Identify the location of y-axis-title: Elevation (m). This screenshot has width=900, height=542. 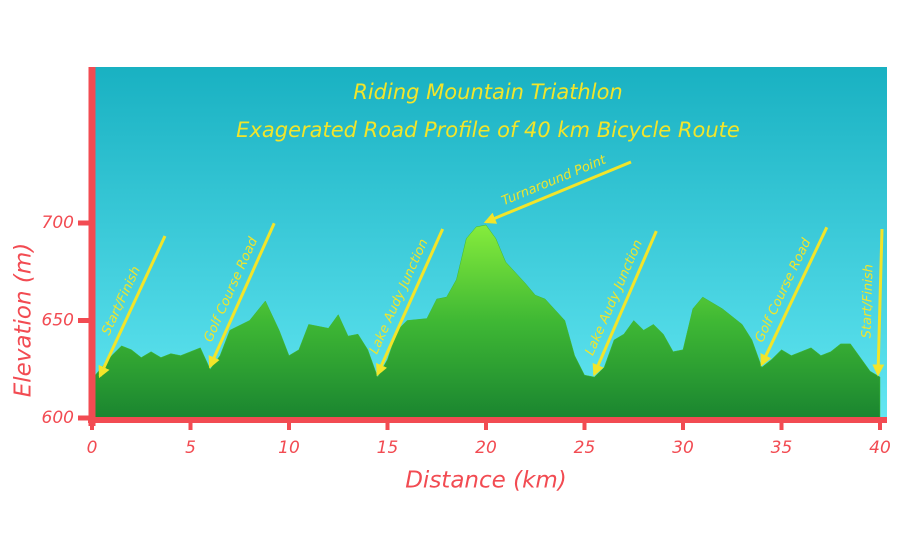
(24, 320).